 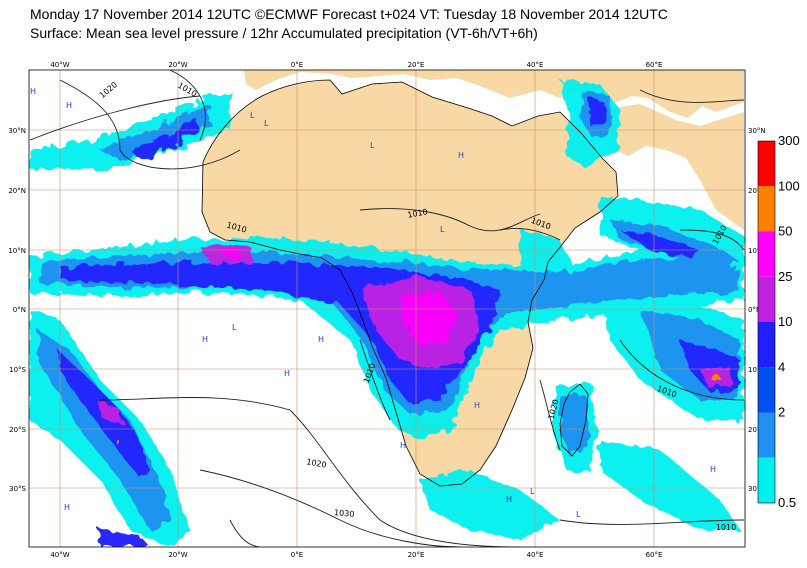 I want to click on europe-landmass, so click(x=494, y=94).